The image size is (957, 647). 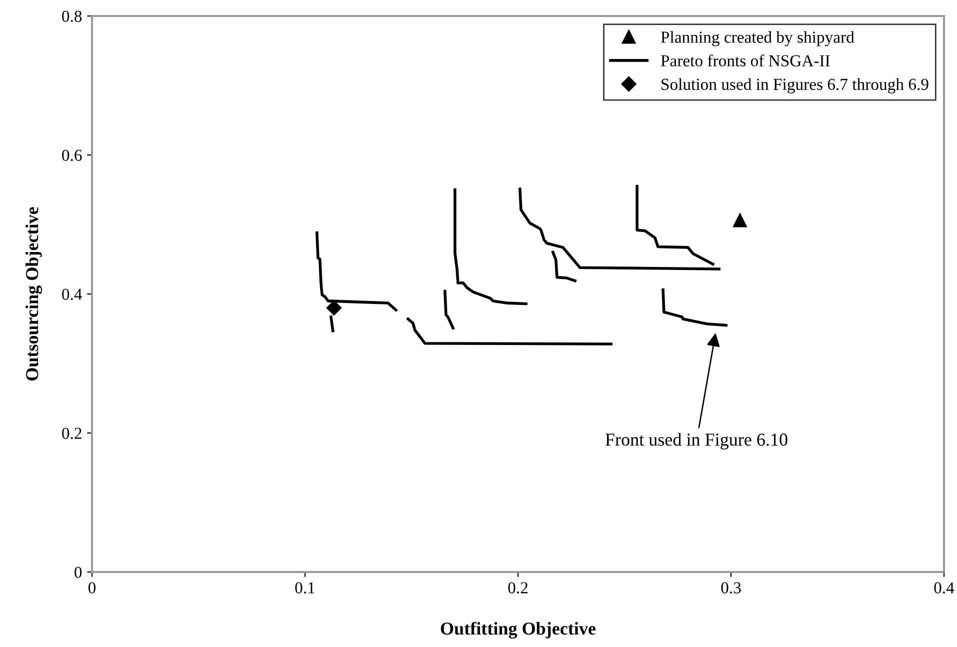 I want to click on x-tick-label: 0, so click(x=92, y=588).